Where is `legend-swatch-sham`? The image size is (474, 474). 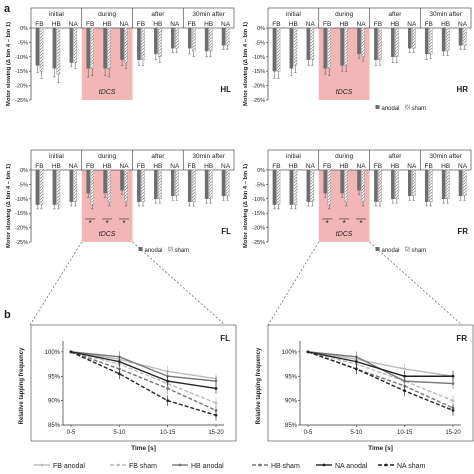 legend-swatch-sham is located at coordinates (170, 249).